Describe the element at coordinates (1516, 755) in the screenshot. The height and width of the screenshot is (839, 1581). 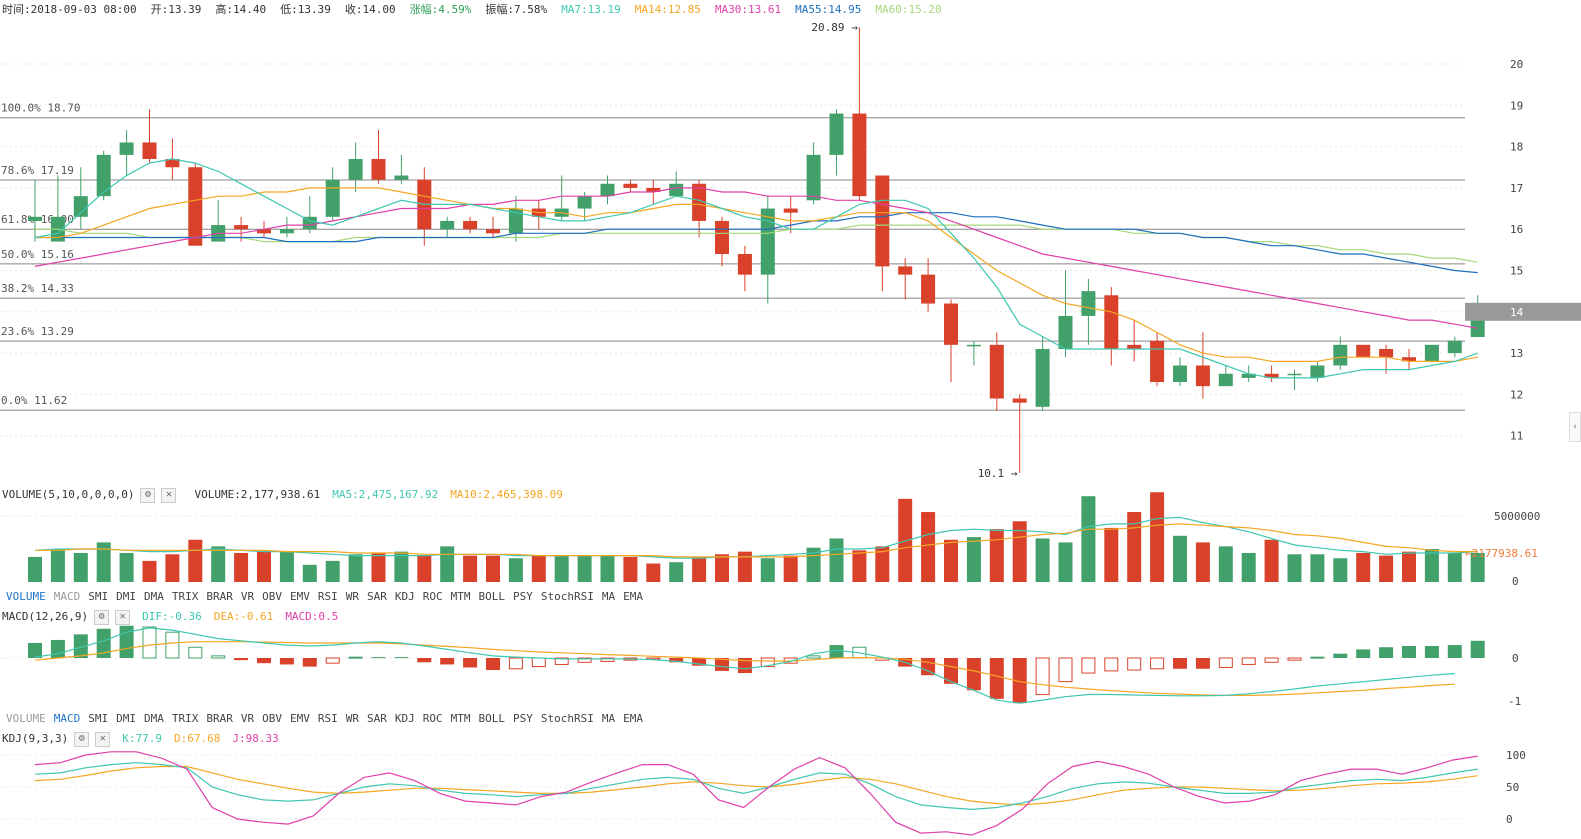
I see `kdj-tick-label: 100` at that location.